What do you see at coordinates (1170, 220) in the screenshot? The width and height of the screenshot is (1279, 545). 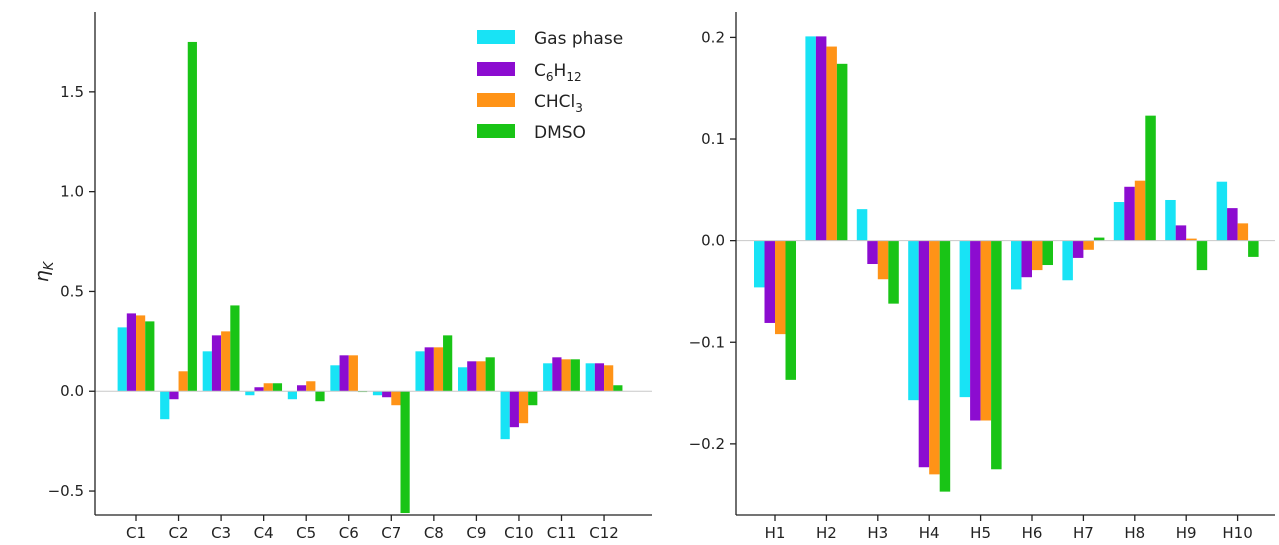 I see `bar-h9-gas-phase` at bounding box center [1170, 220].